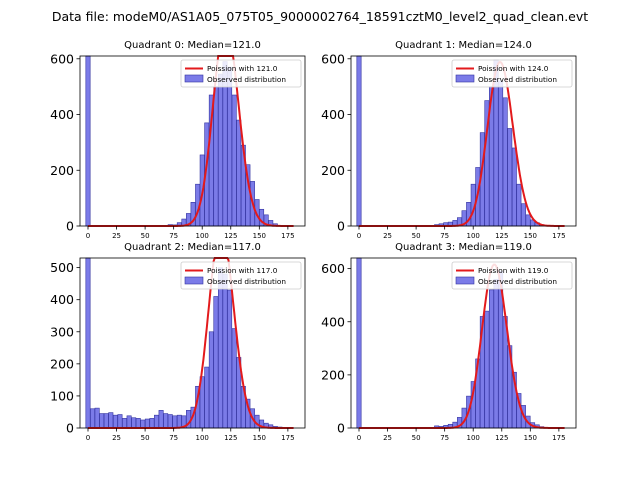 The width and height of the screenshot is (640, 480). What do you see at coordinates (513, 68) in the screenshot?
I see `legend-label-fit: Poission with 124.0` at bounding box center [513, 68].